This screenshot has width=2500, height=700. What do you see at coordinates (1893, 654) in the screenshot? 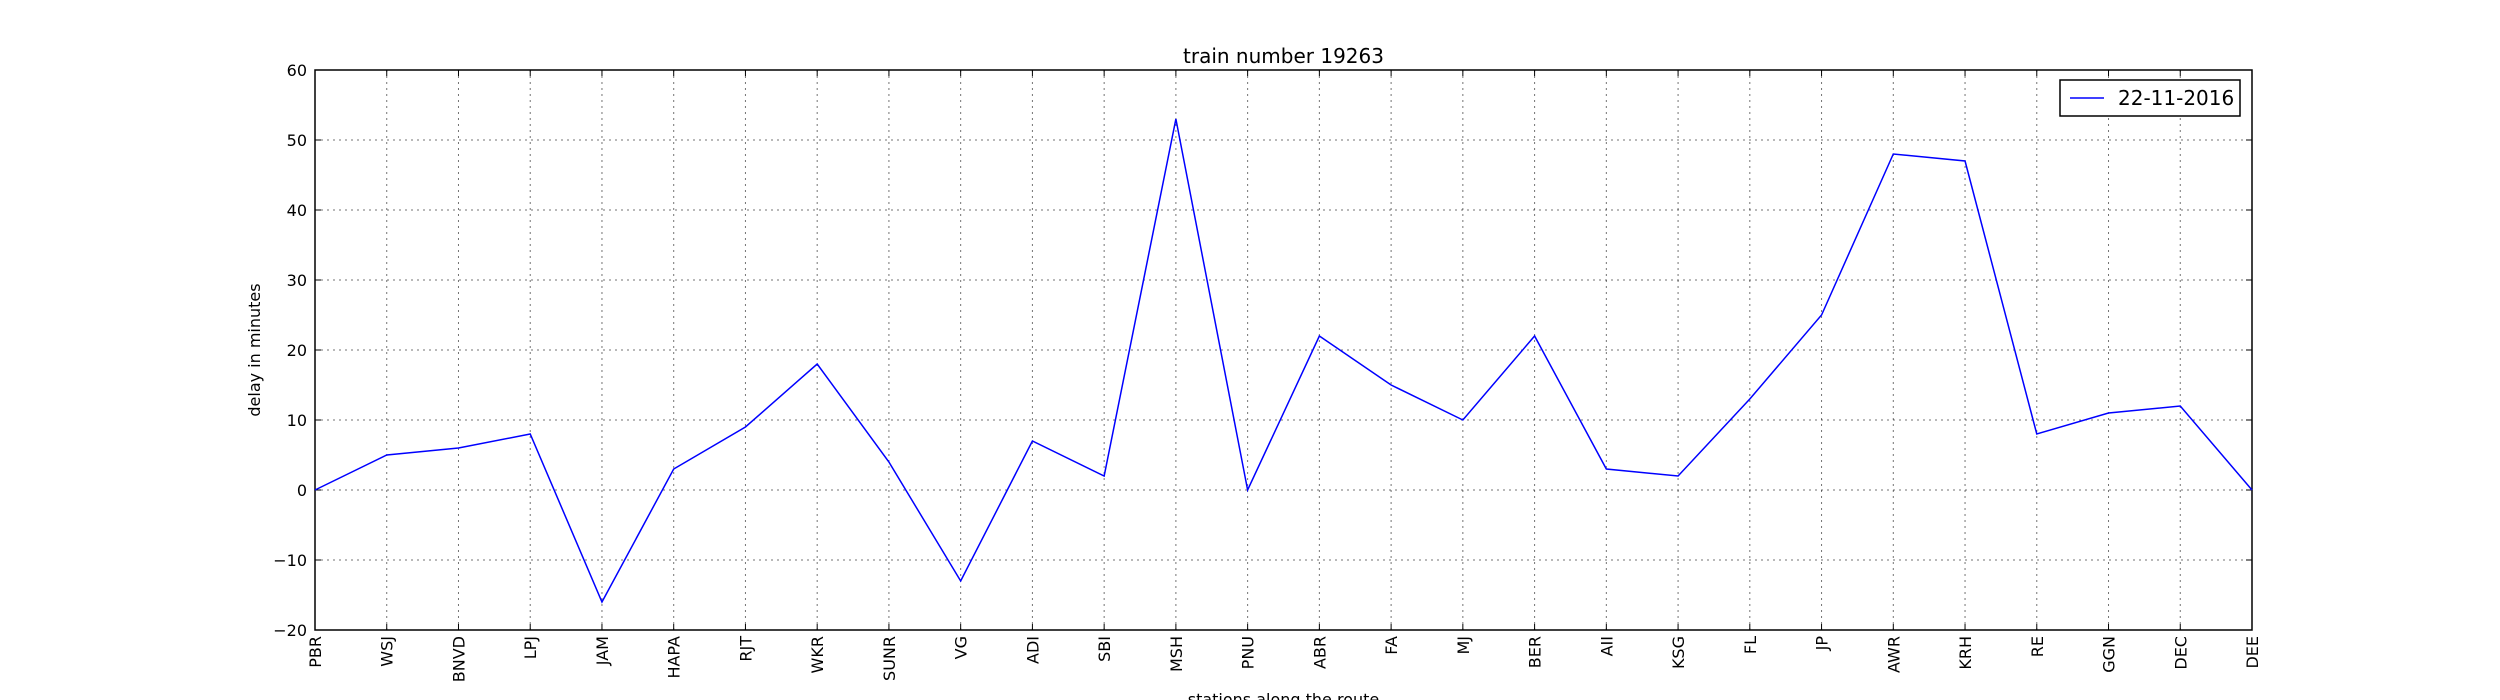
I see `x-tick-label: AWR` at bounding box center [1893, 654].